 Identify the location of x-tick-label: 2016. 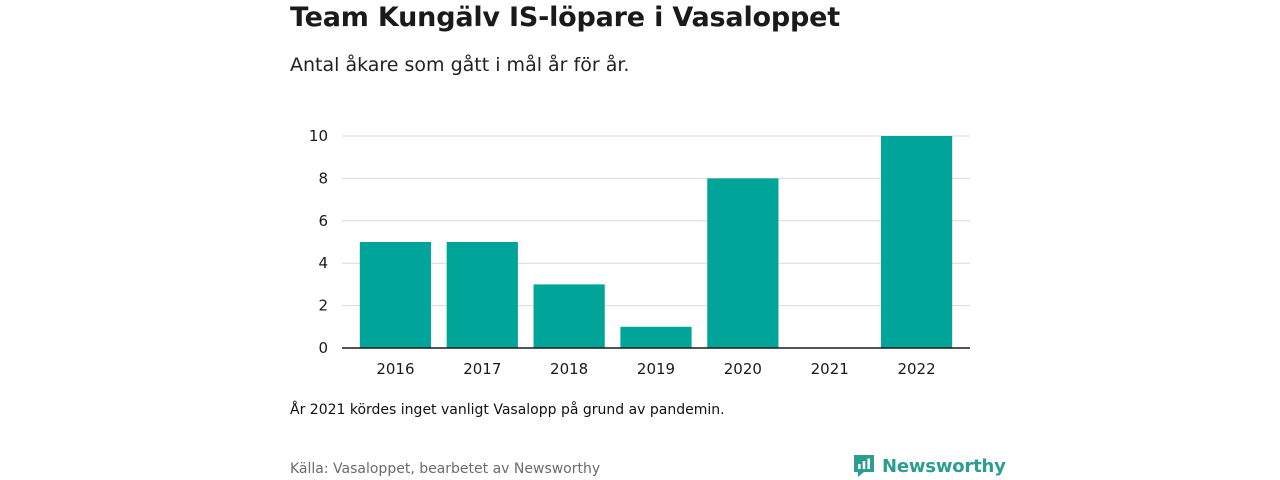
(395, 369).